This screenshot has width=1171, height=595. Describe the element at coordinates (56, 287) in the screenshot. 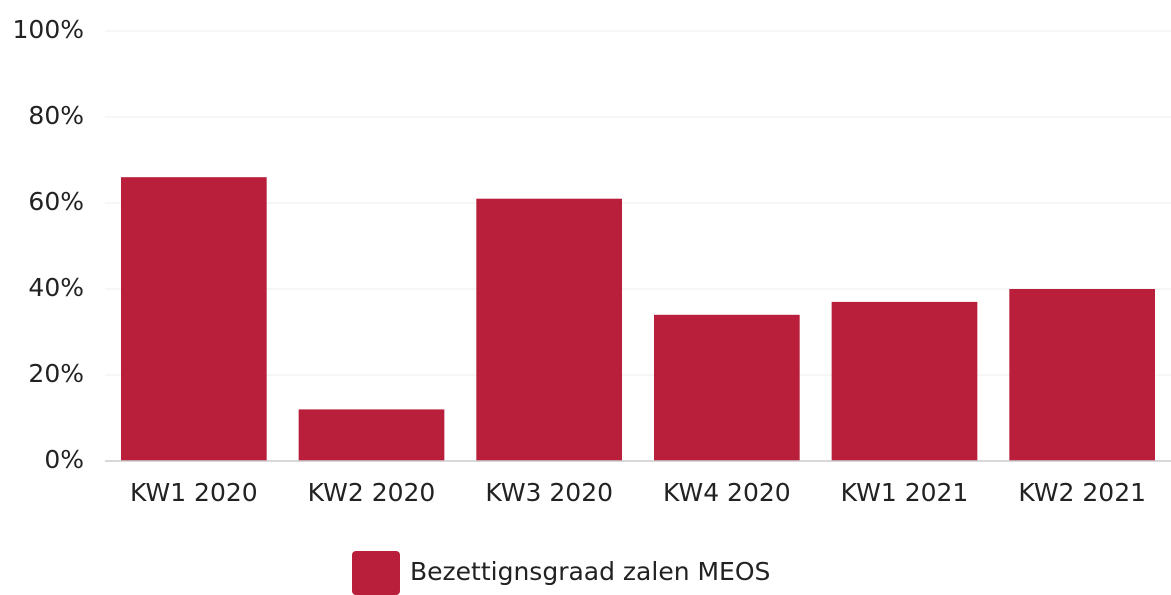

I see `y-tick-label: 40%` at that location.